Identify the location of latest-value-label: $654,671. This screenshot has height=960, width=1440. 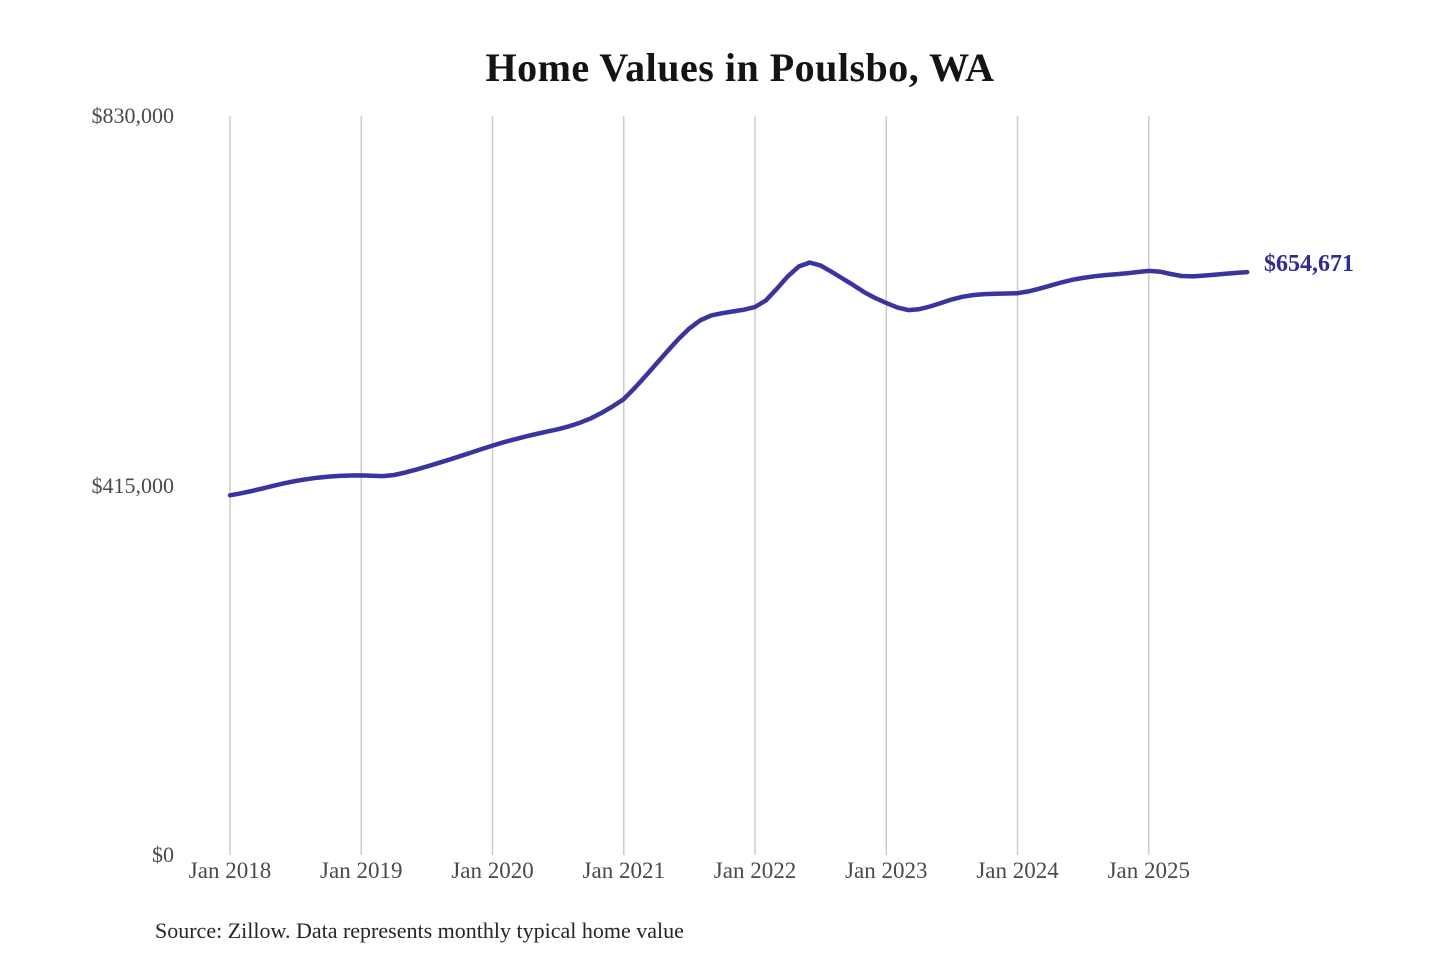
(1309, 264).